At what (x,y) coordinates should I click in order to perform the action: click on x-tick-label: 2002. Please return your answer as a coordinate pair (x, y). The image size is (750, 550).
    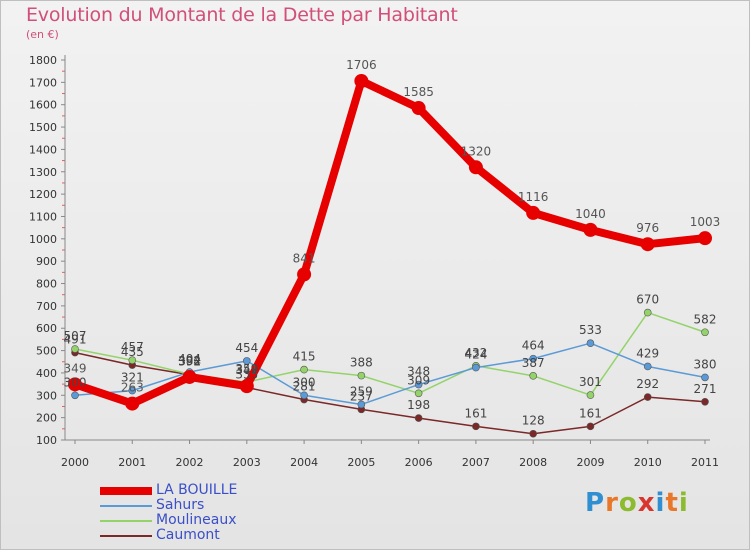
    Looking at the image, I should click on (190, 462).